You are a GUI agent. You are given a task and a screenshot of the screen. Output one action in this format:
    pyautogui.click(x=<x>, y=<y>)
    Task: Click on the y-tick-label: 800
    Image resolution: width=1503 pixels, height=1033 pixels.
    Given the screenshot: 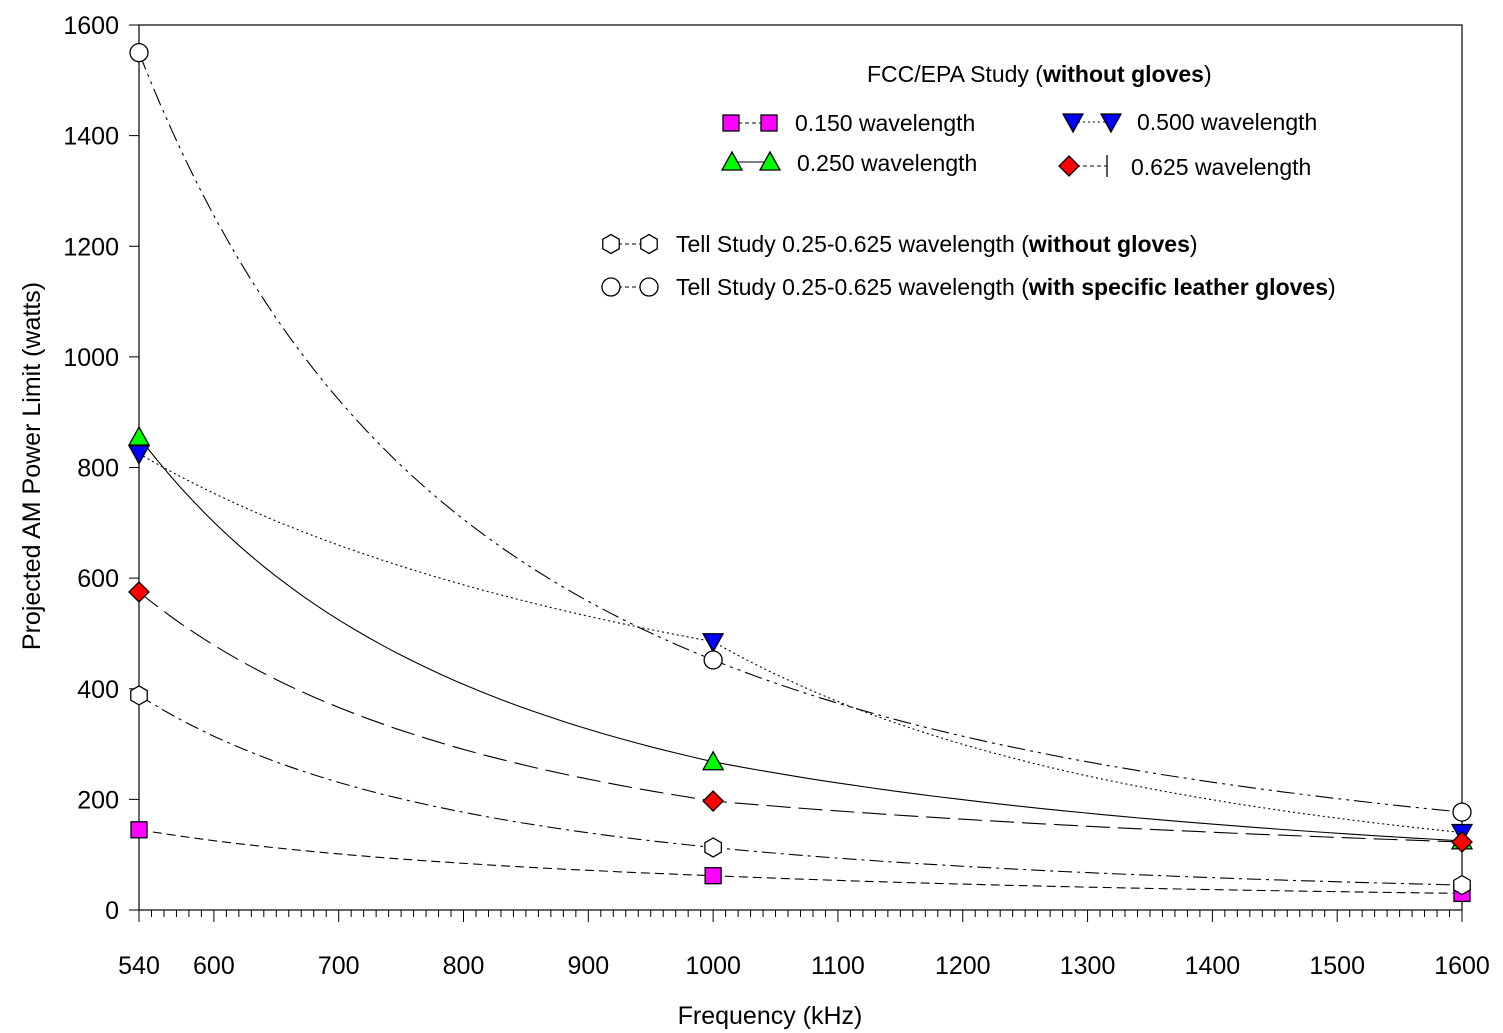 What is the action you would take?
    pyautogui.click(x=98, y=469)
    